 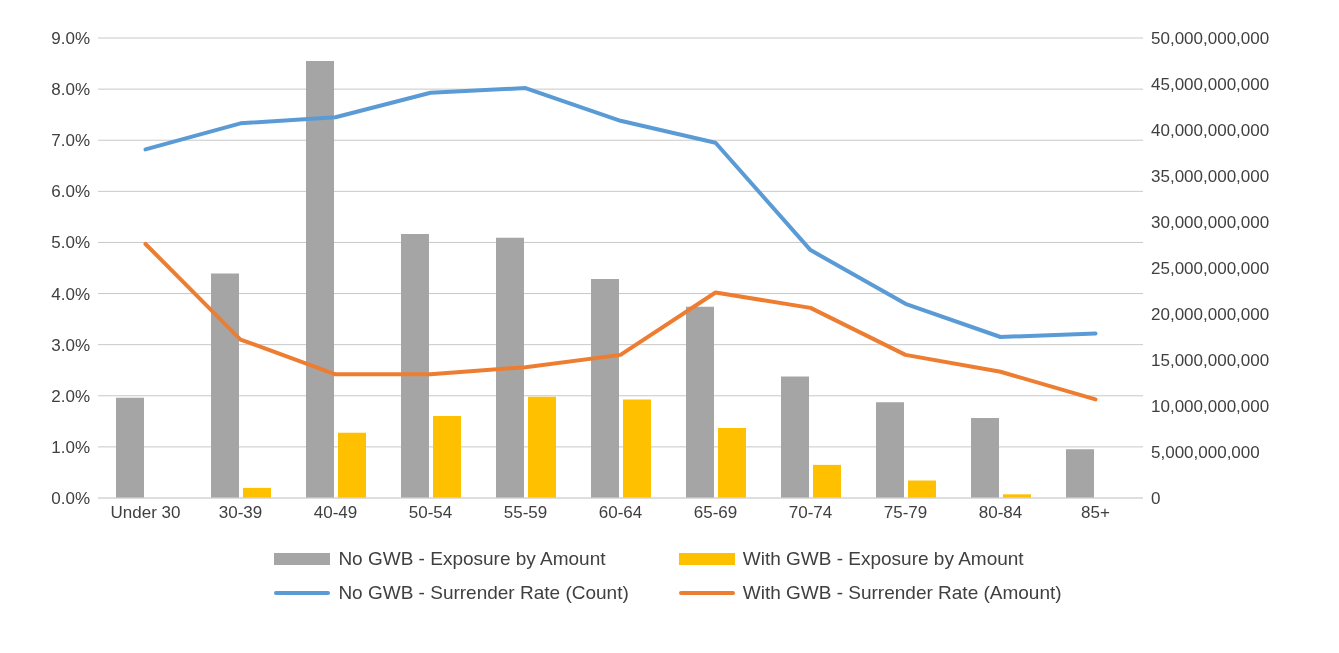 I want to click on y2-tick-label: 5,000,000,000, so click(x=1205, y=453).